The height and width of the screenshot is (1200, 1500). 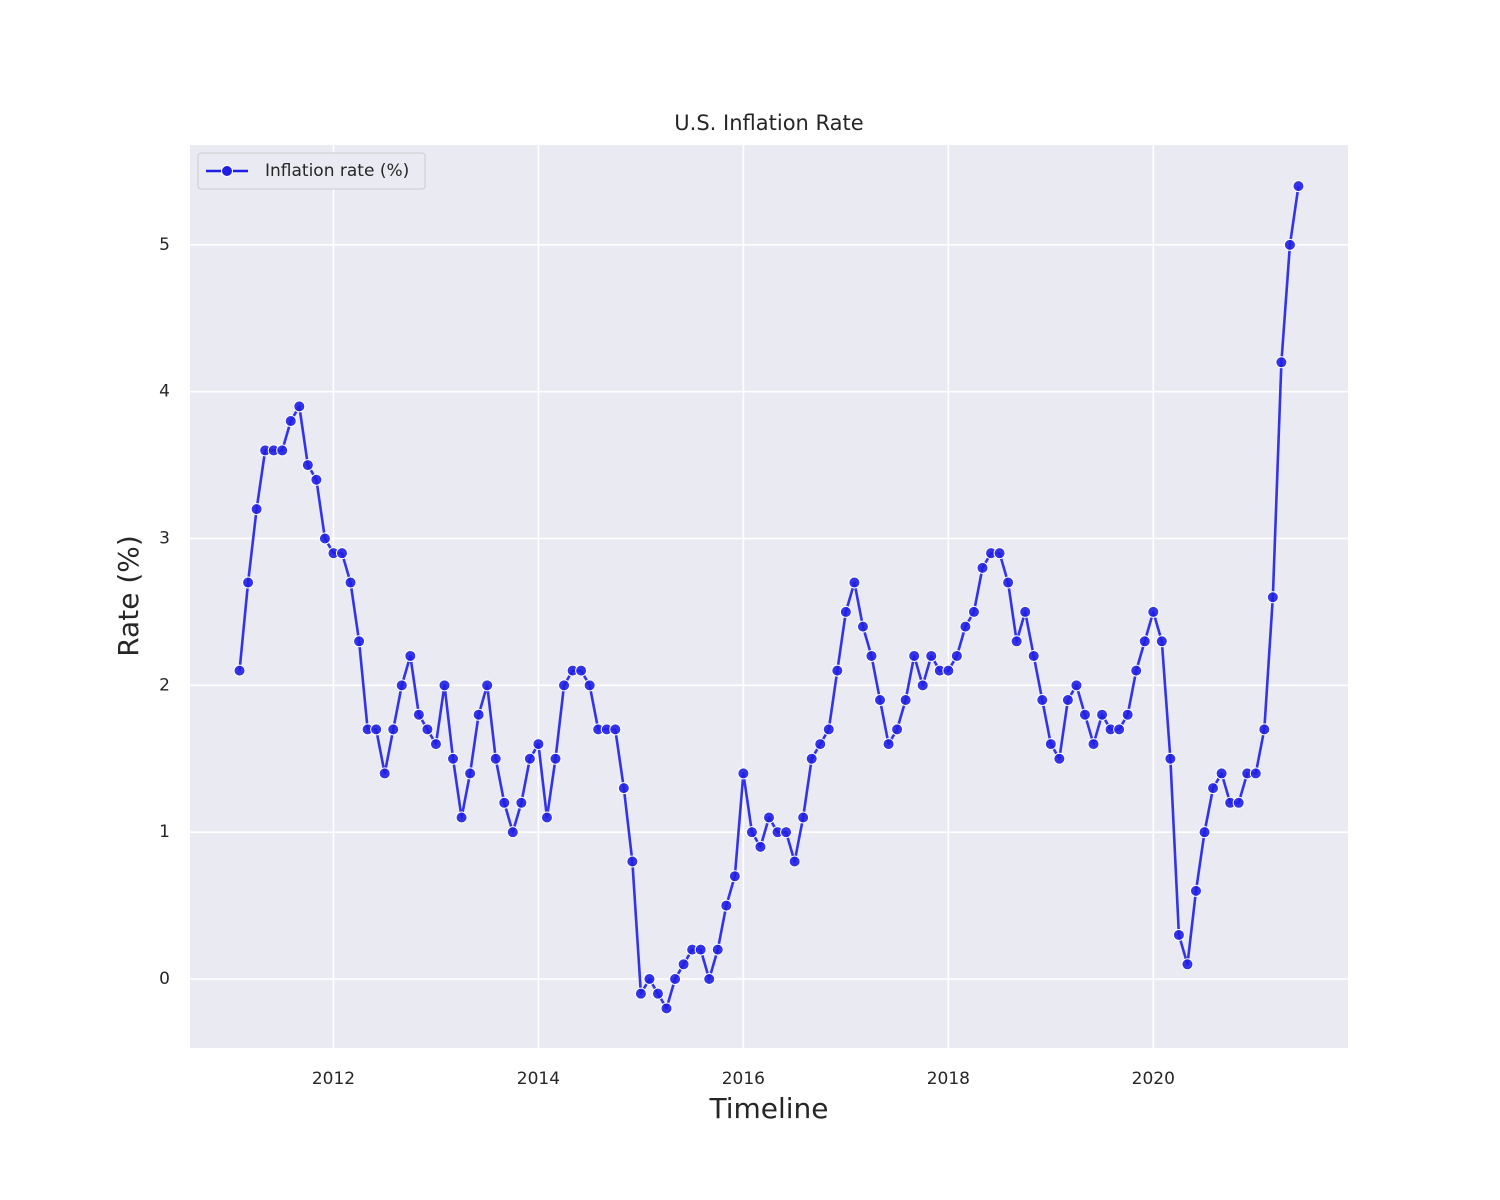 What do you see at coordinates (164, 832) in the screenshot?
I see `y-tick-label: 1` at bounding box center [164, 832].